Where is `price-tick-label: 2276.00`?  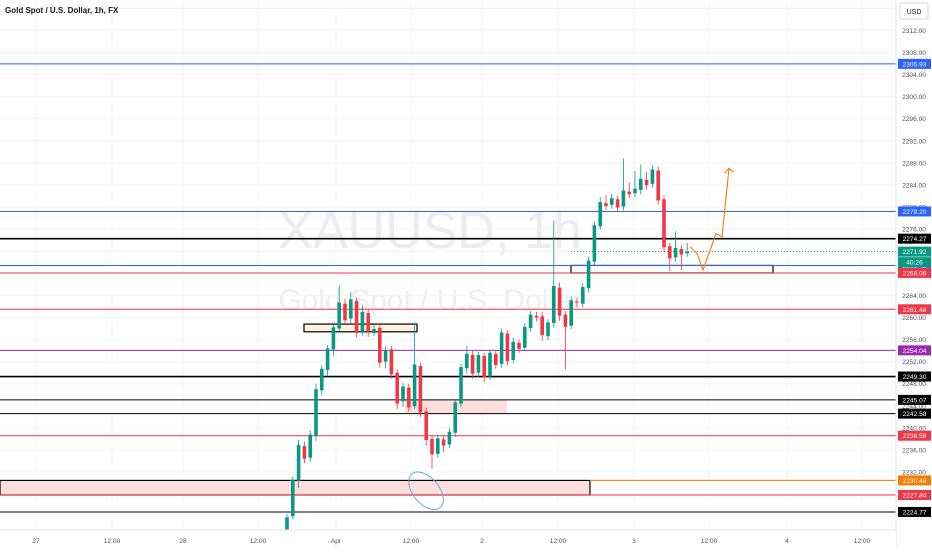 price-tick-label: 2276.00 is located at coordinates (914, 230).